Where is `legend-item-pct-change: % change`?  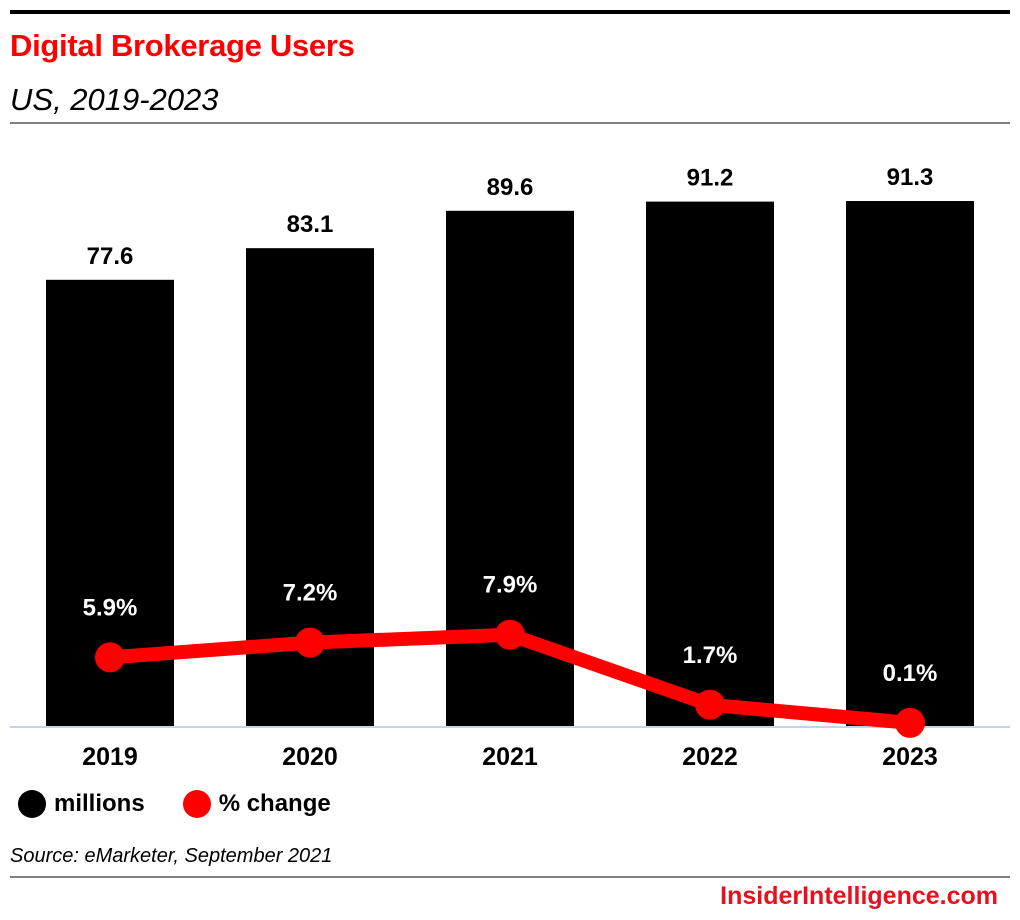 legend-item-pct-change: % change is located at coordinates (256, 804).